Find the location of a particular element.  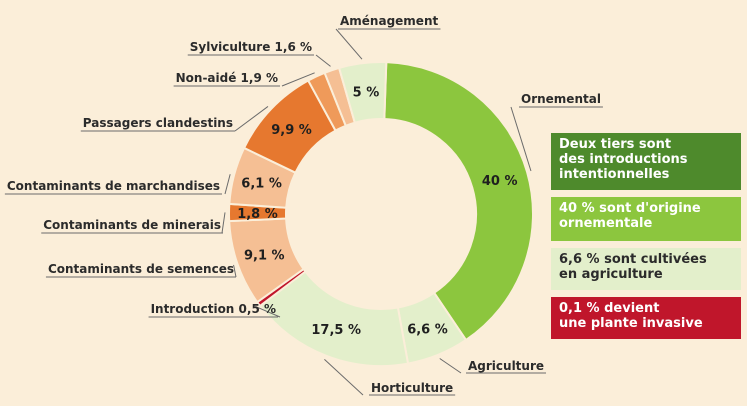

slice-category-label: Contaminants de marchandises is located at coordinates (113, 186).